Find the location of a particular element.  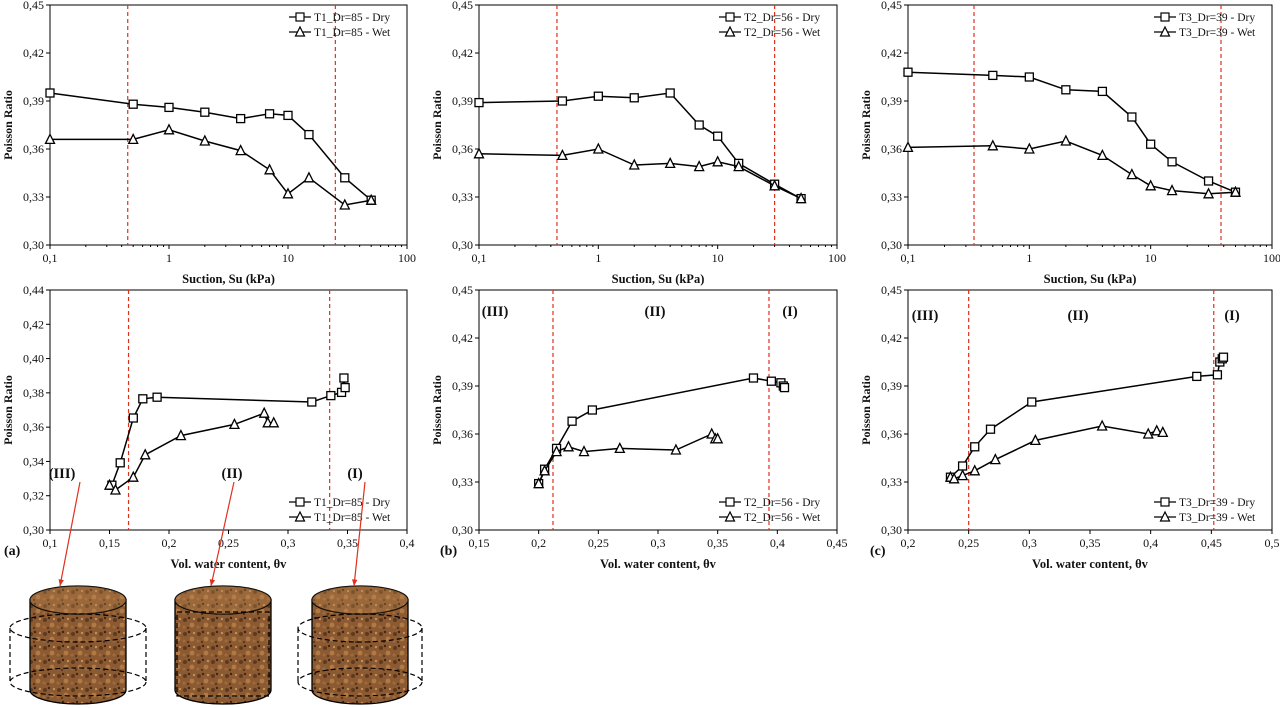

x-tick-label: 0,3 is located at coordinates (288, 543).